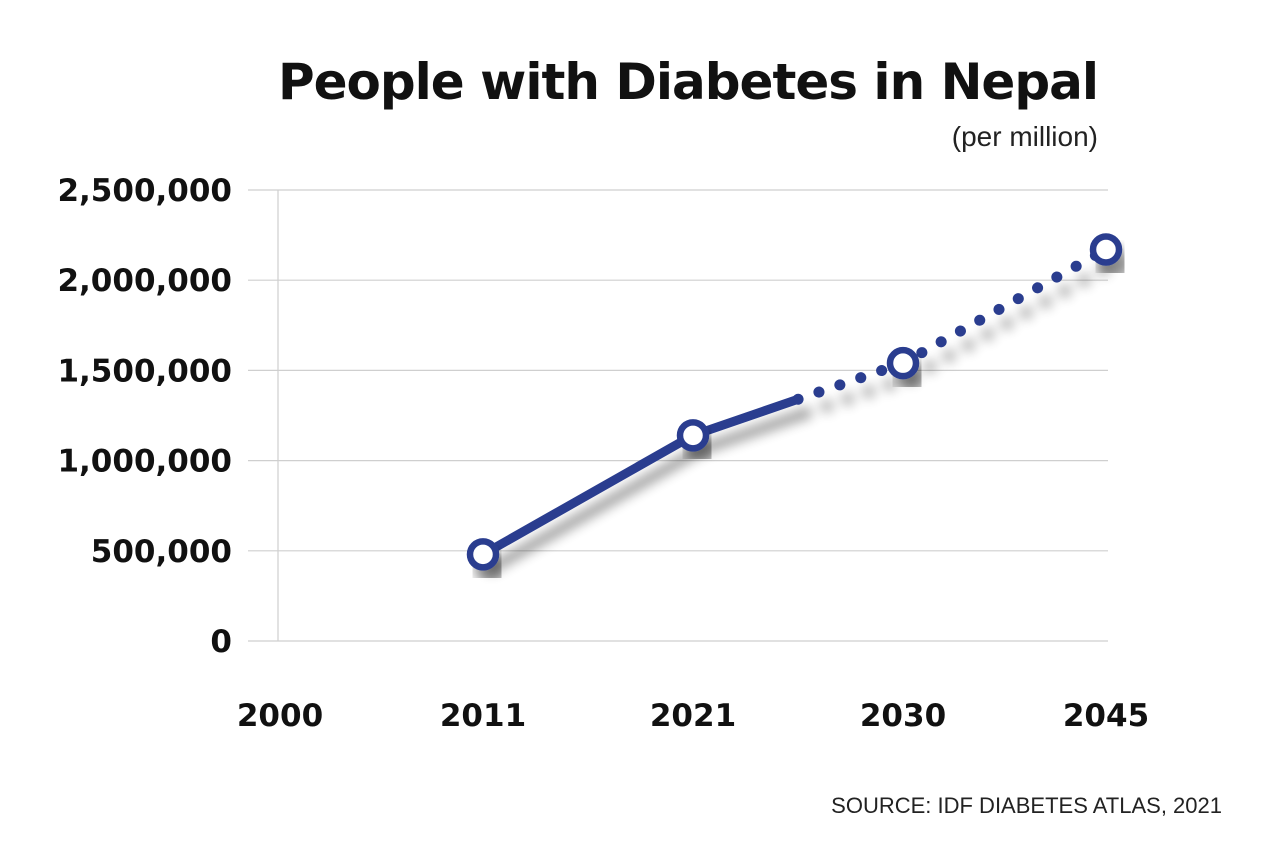 This screenshot has height=841, width=1281. What do you see at coordinates (952, 324) in the screenshot?
I see `series-projected-segment` at bounding box center [952, 324].